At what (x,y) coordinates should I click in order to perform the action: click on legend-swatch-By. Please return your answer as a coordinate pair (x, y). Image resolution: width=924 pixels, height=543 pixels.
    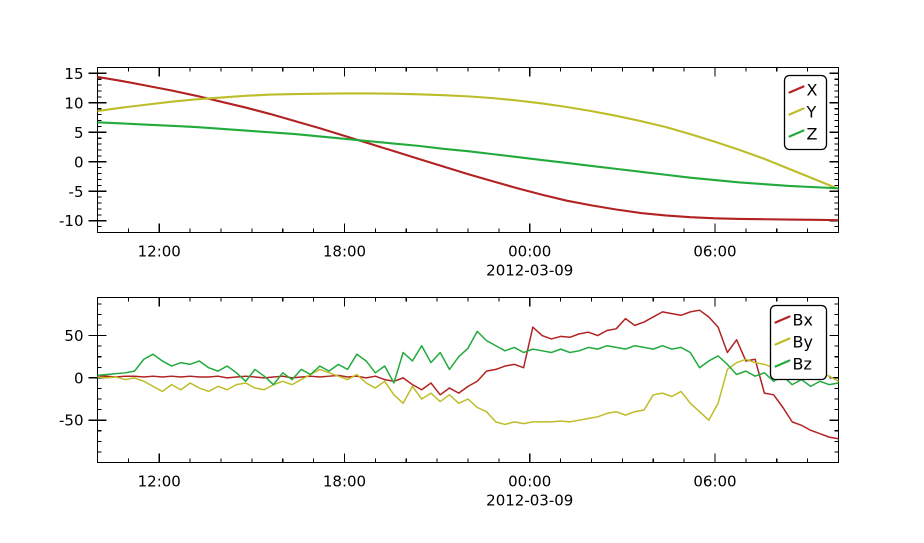
    Looking at the image, I should click on (782, 341).